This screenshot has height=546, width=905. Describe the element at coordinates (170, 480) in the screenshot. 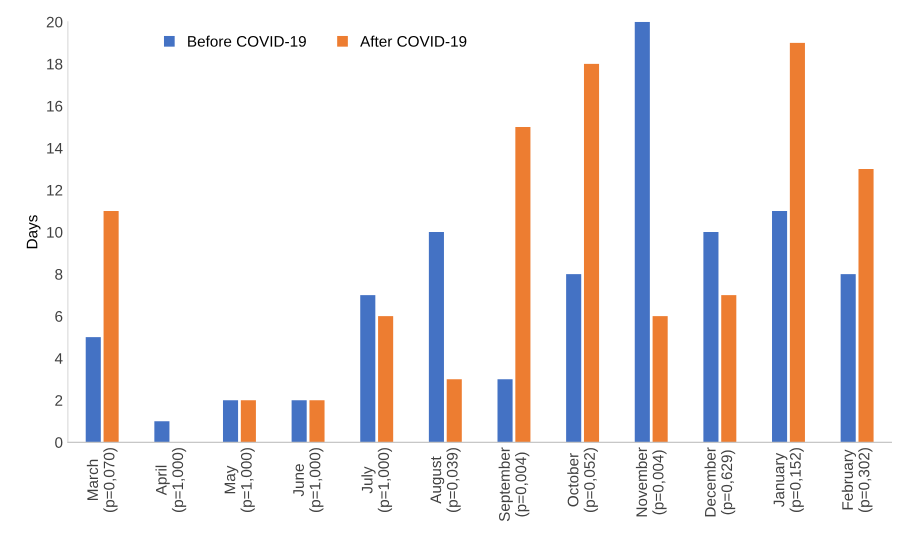

I see `x-tick-label: April (p=1,000)` at that location.